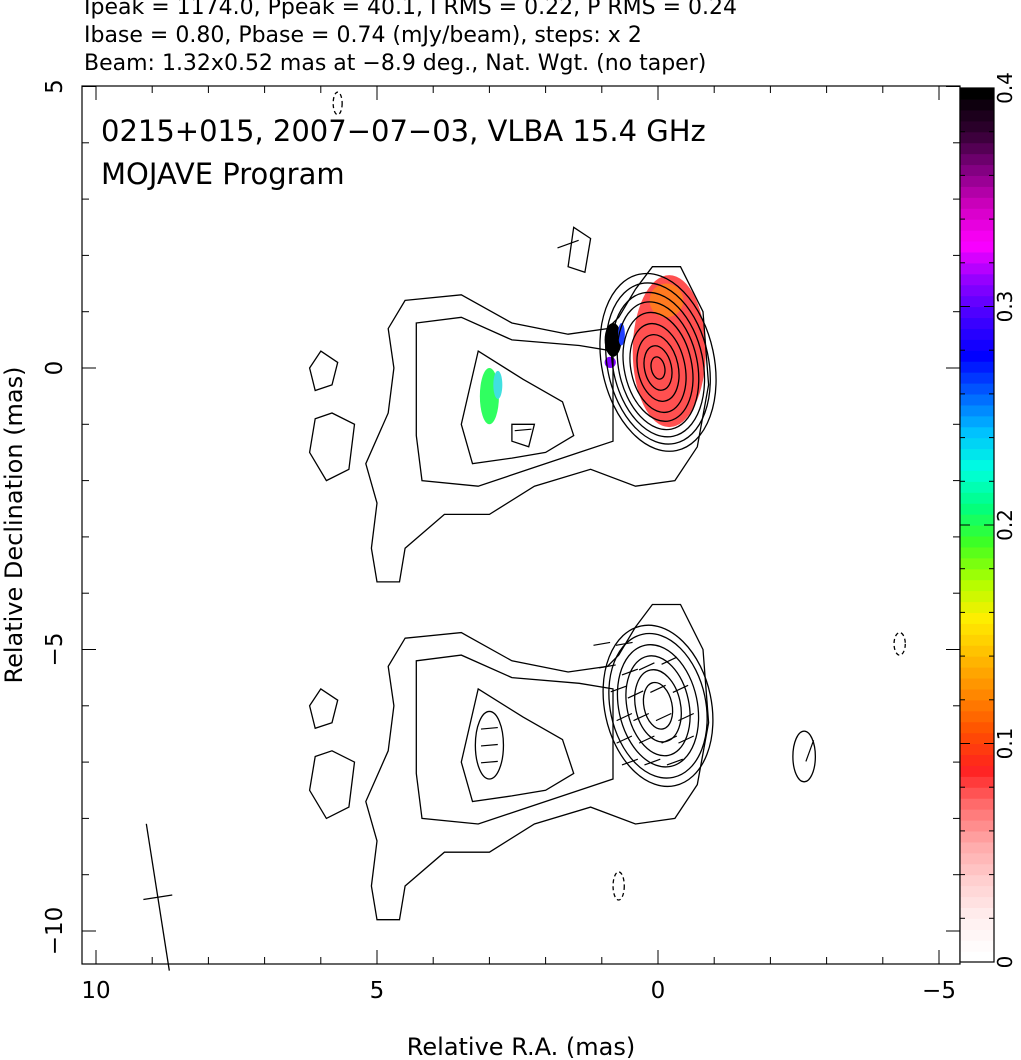 This screenshot has height=1060, width=1021. What do you see at coordinates (1005, 962) in the screenshot?
I see `colorbar-tick-label: 0` at bounding box center [1005, 962].